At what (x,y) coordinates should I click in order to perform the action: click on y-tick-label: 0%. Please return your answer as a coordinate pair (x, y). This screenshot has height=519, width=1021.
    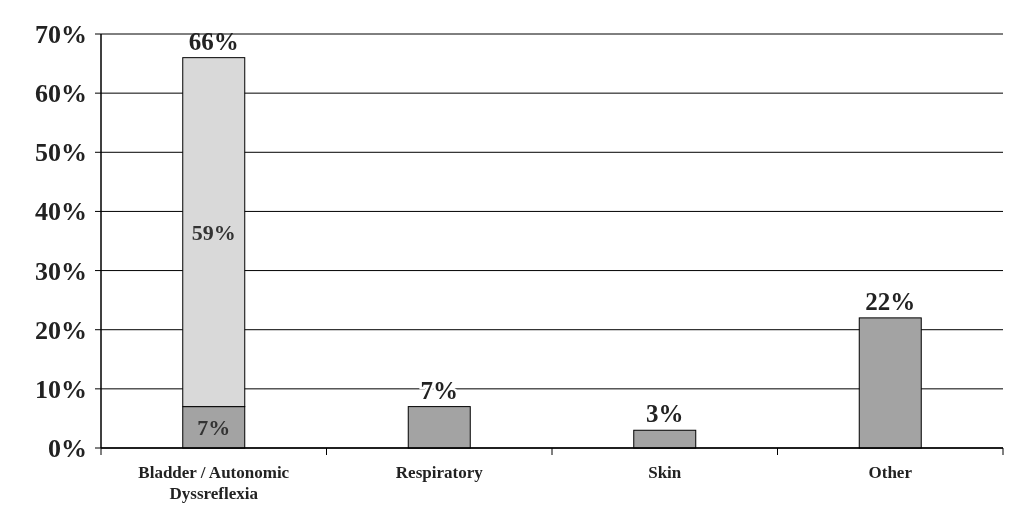
    Looking at the image, I should click on (67, 448).